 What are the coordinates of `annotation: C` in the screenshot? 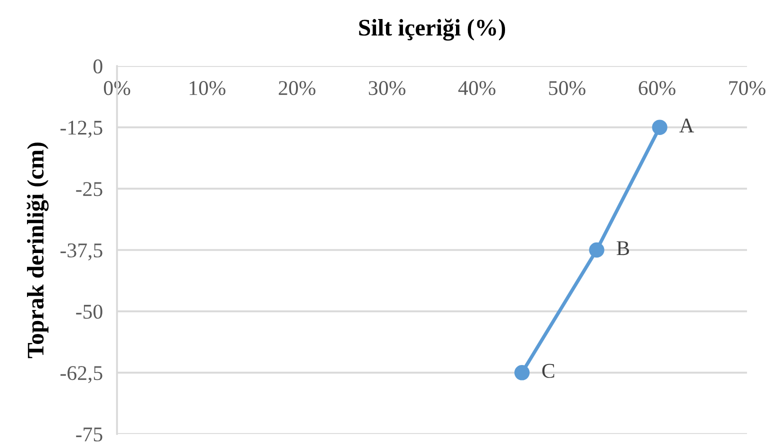 It's located at (548, 371).